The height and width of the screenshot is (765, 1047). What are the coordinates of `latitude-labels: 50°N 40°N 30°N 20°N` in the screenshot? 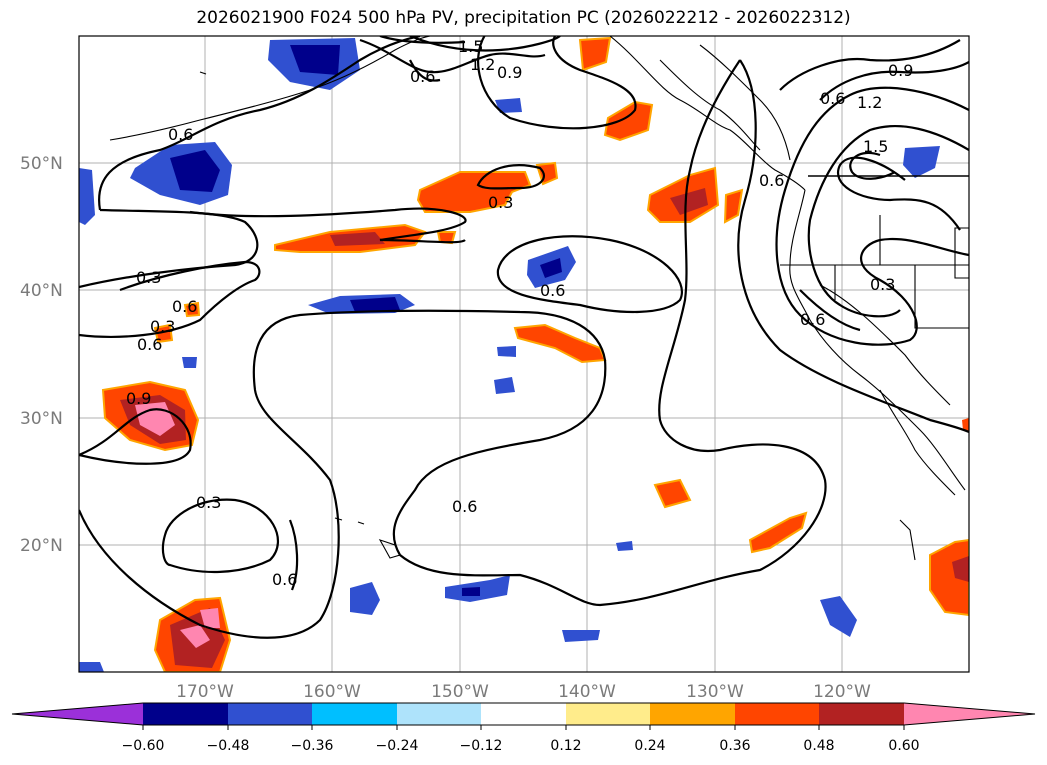 It's located at (41, 355).